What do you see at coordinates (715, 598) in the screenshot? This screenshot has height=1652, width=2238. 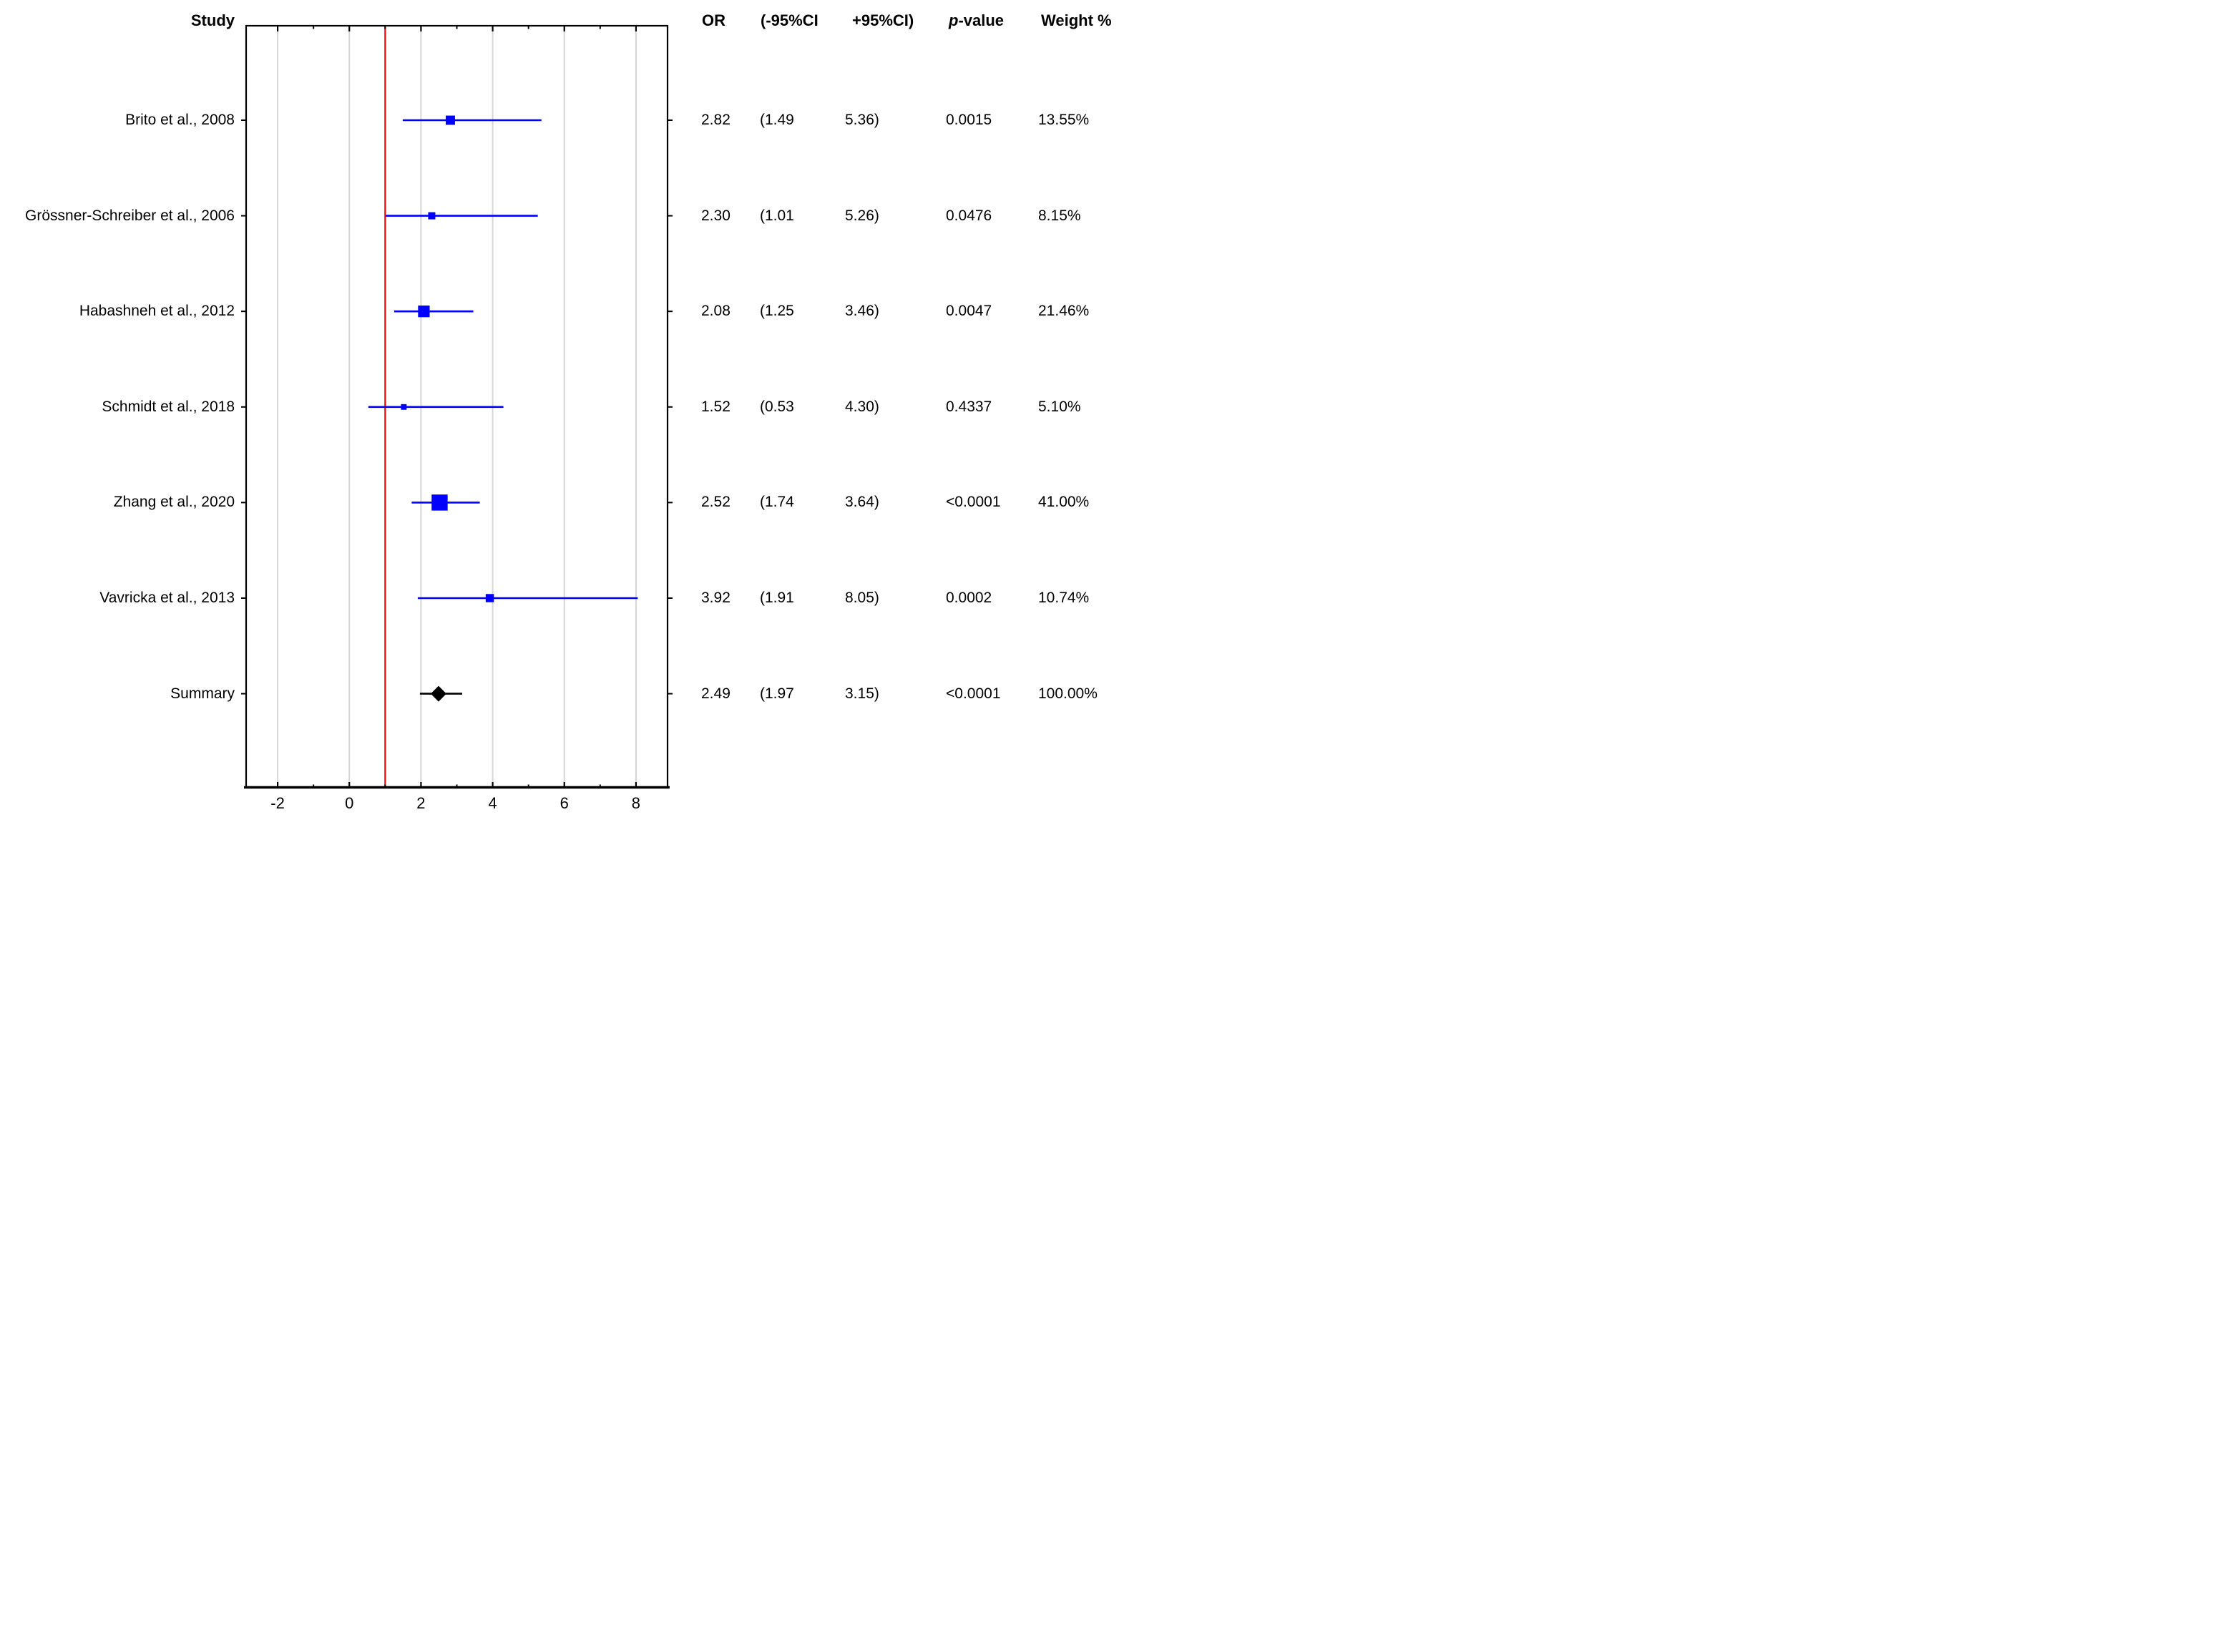 I see `or-value: 3.92` at bounding box center [715, 598].